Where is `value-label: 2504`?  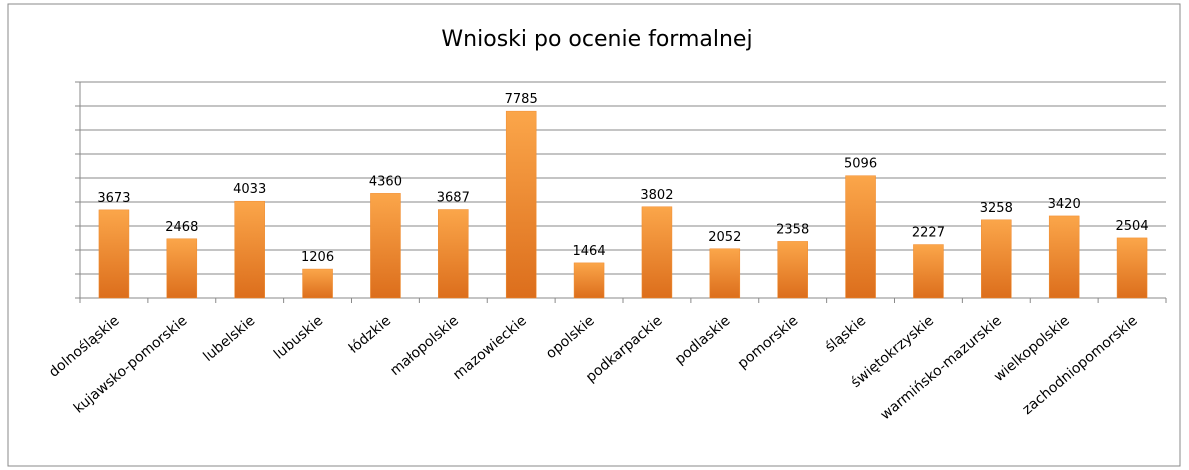 value-label: 2504 is located at coordinates (1132, 226).